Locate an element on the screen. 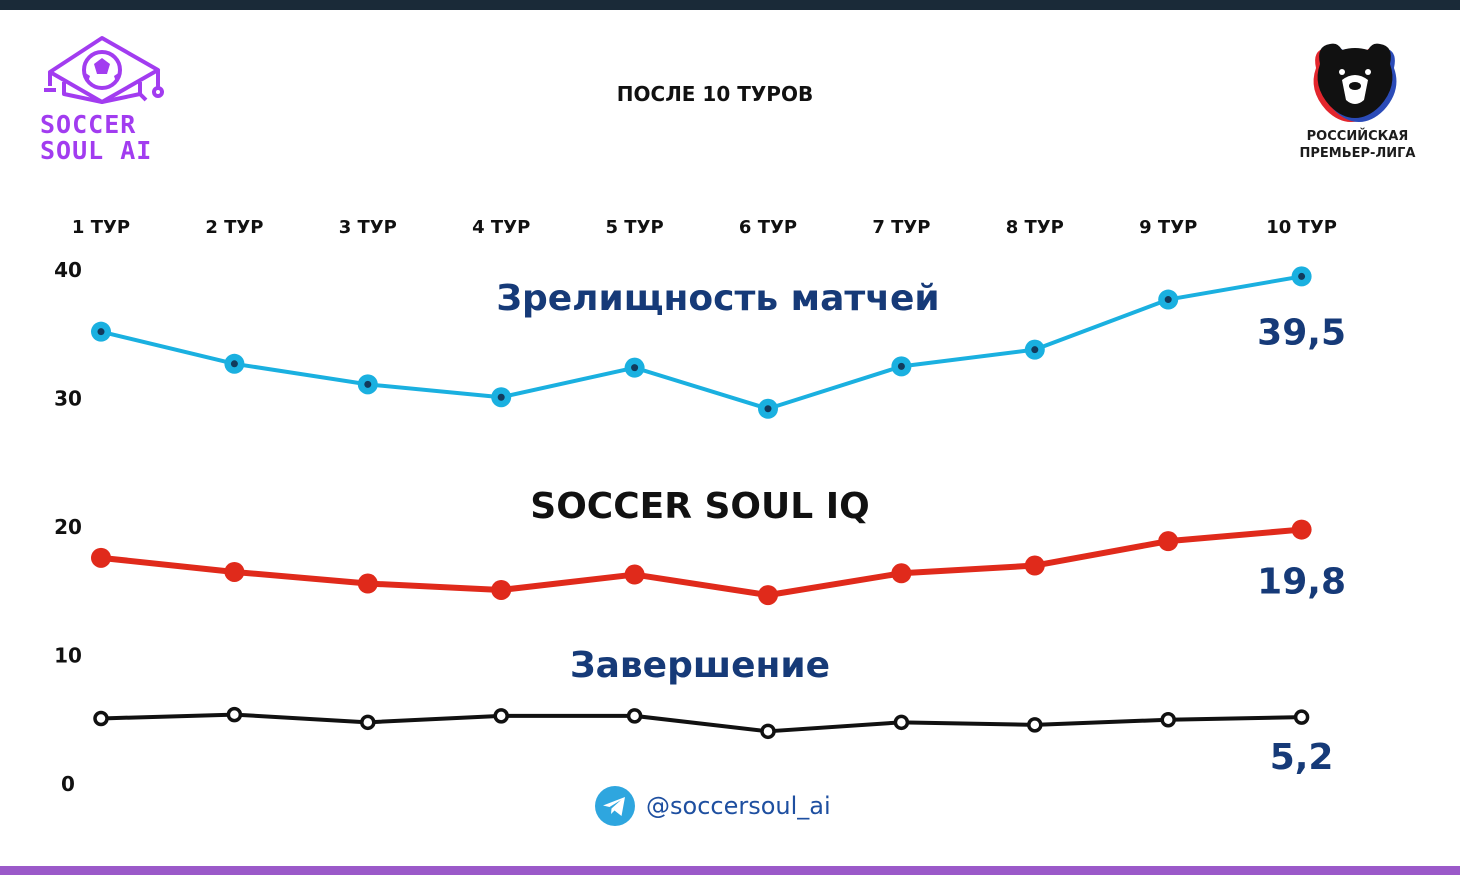 This screenshot has height=875, width=1460. brand-name-line1: SOCCER is located at coordinates (88, 124).